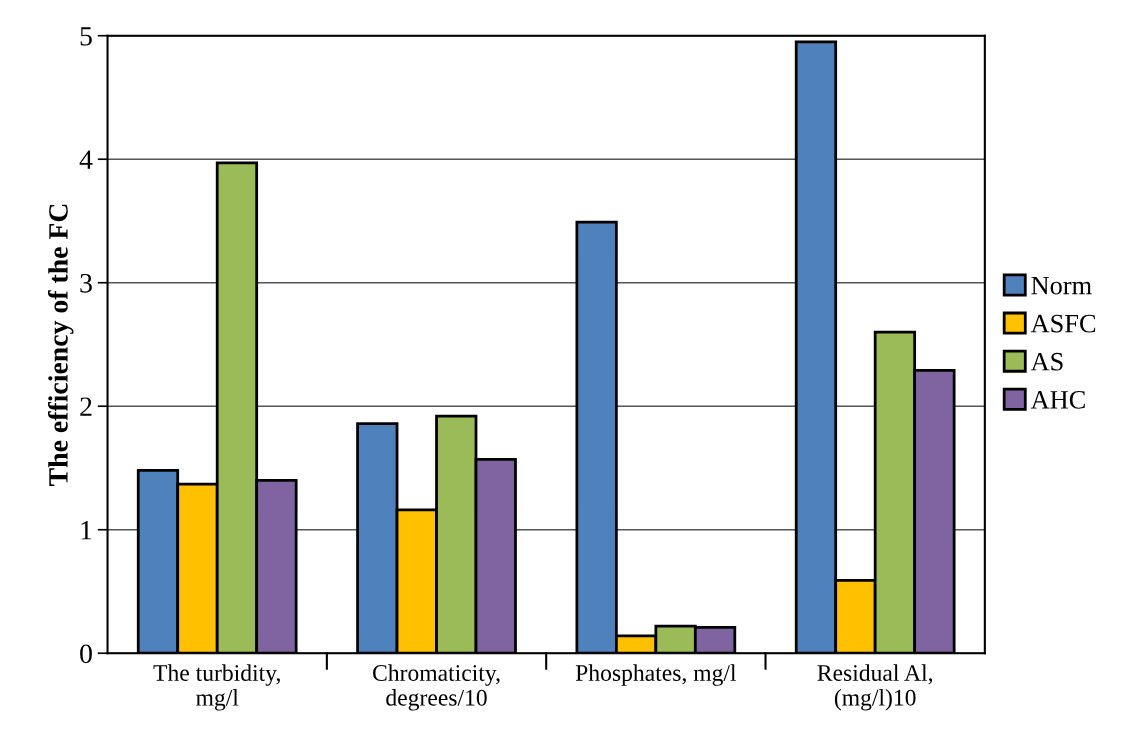 The image size is (1132, 744). I want to click on legend-label: AHC, so click(1057, 399).